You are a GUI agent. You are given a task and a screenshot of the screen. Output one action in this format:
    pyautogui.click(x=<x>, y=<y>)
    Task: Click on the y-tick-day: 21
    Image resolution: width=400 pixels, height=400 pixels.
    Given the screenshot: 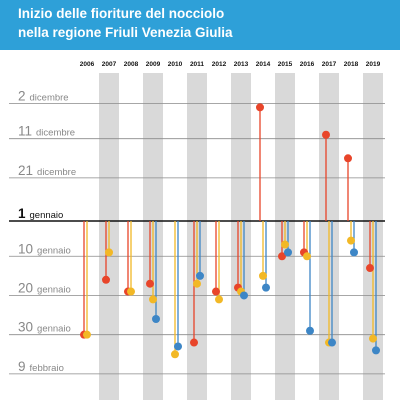 What is the action you would take?
    pyautogui.click(x=25, y=170)
    